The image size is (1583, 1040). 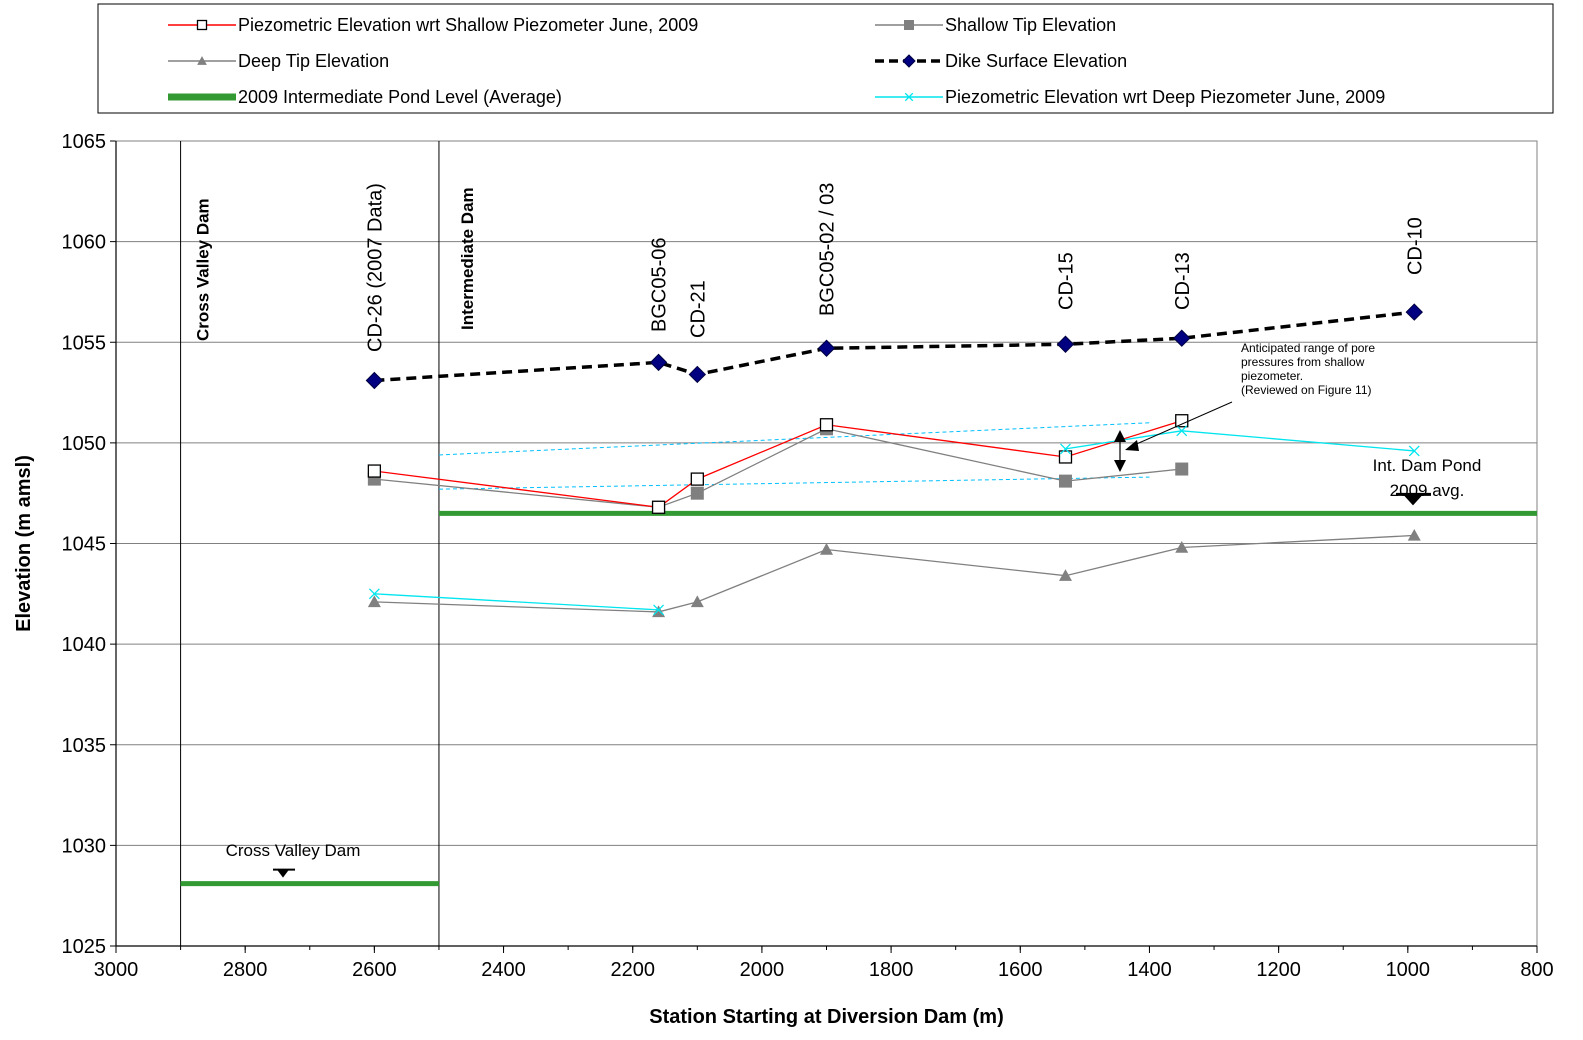 I want to click on x-tick-label: 2200, so click(x=632, y=970).